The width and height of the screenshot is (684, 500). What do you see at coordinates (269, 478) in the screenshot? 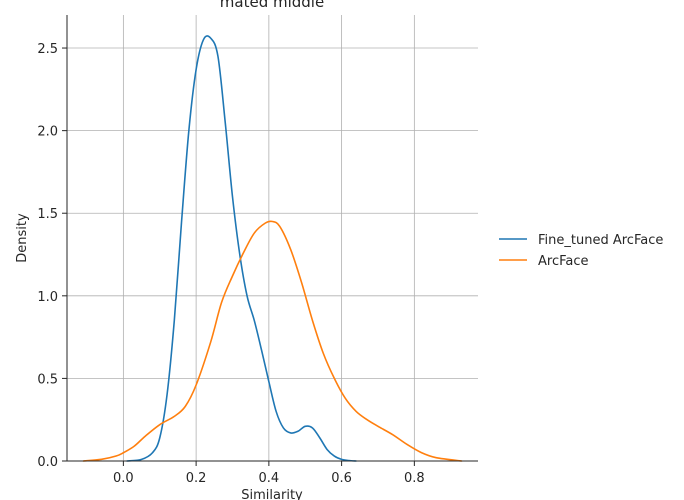
I see `x-tick-label: 0.4` at bounding box center [269, 478].